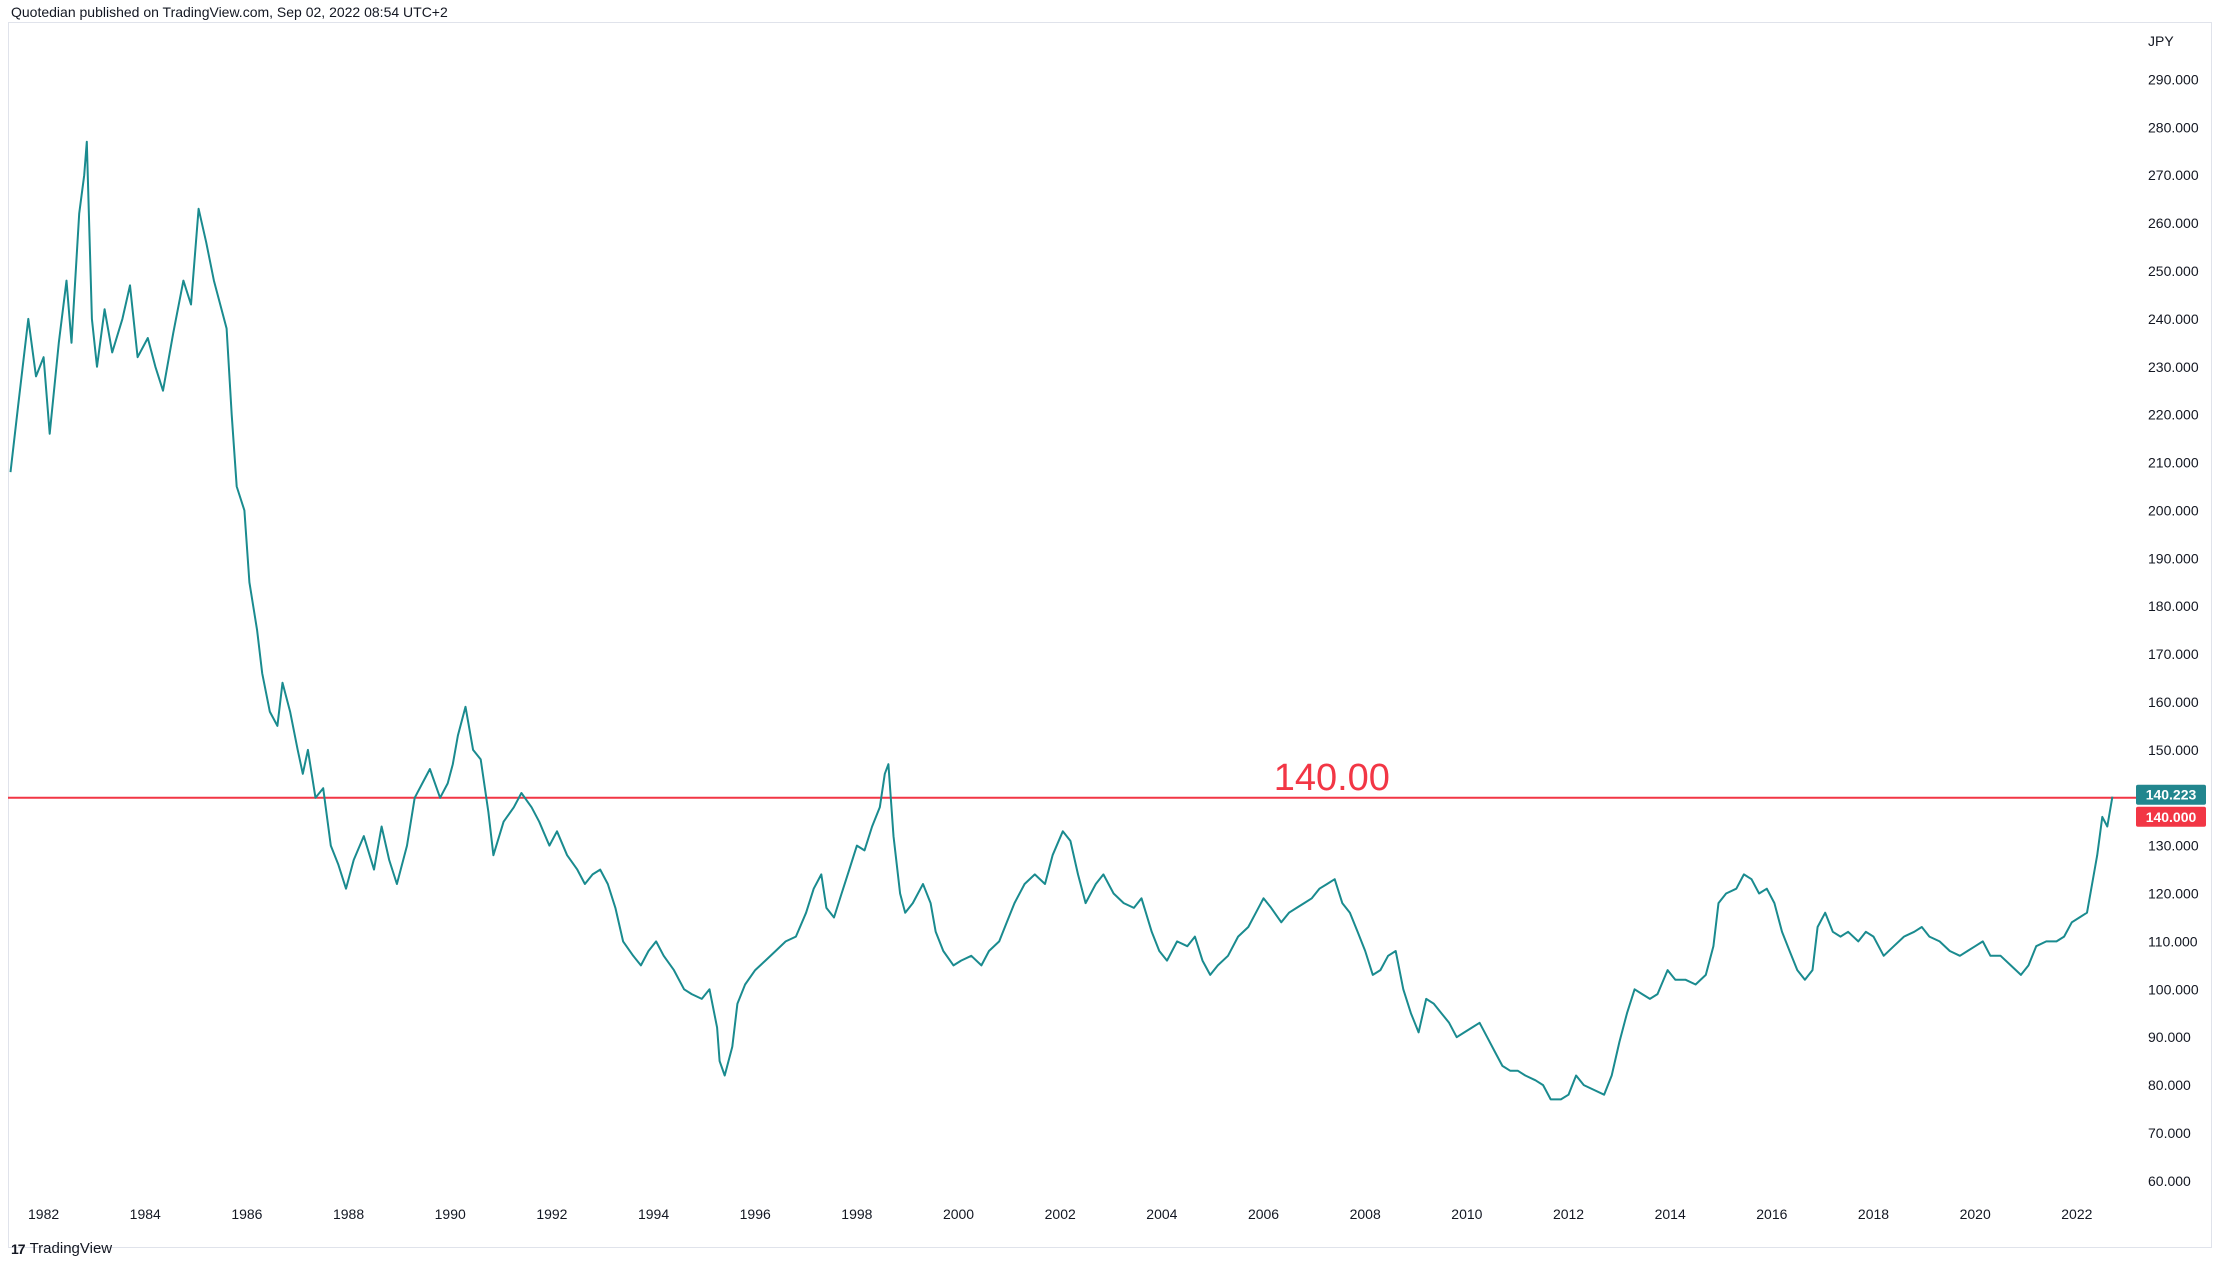 The image size is (2222, 1266). I want to click on y-tick-label: 150.000, so click(2173, 750).